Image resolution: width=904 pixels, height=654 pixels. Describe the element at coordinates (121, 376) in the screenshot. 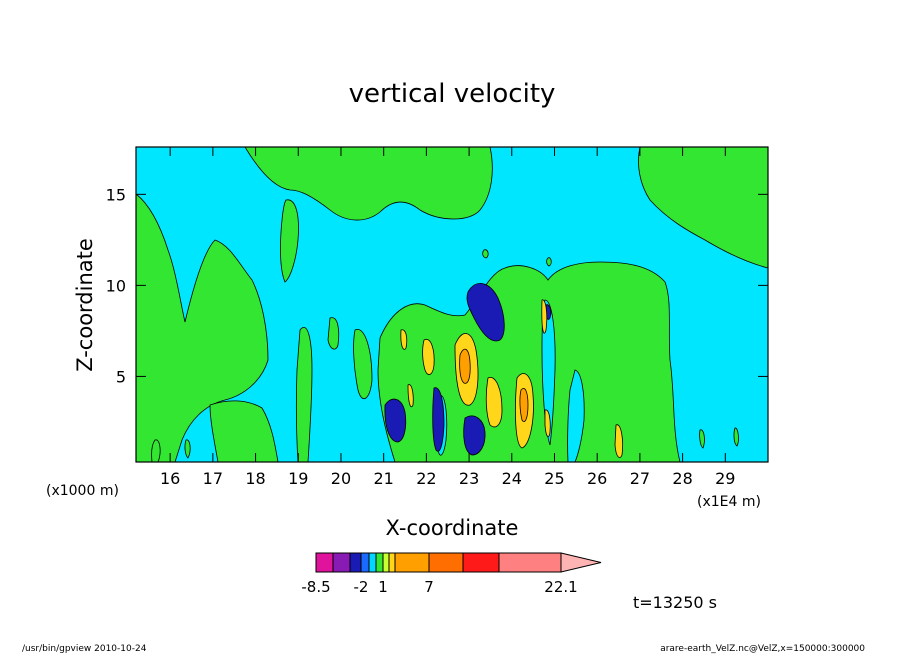

I see `y-tick-label: 5` at that location.